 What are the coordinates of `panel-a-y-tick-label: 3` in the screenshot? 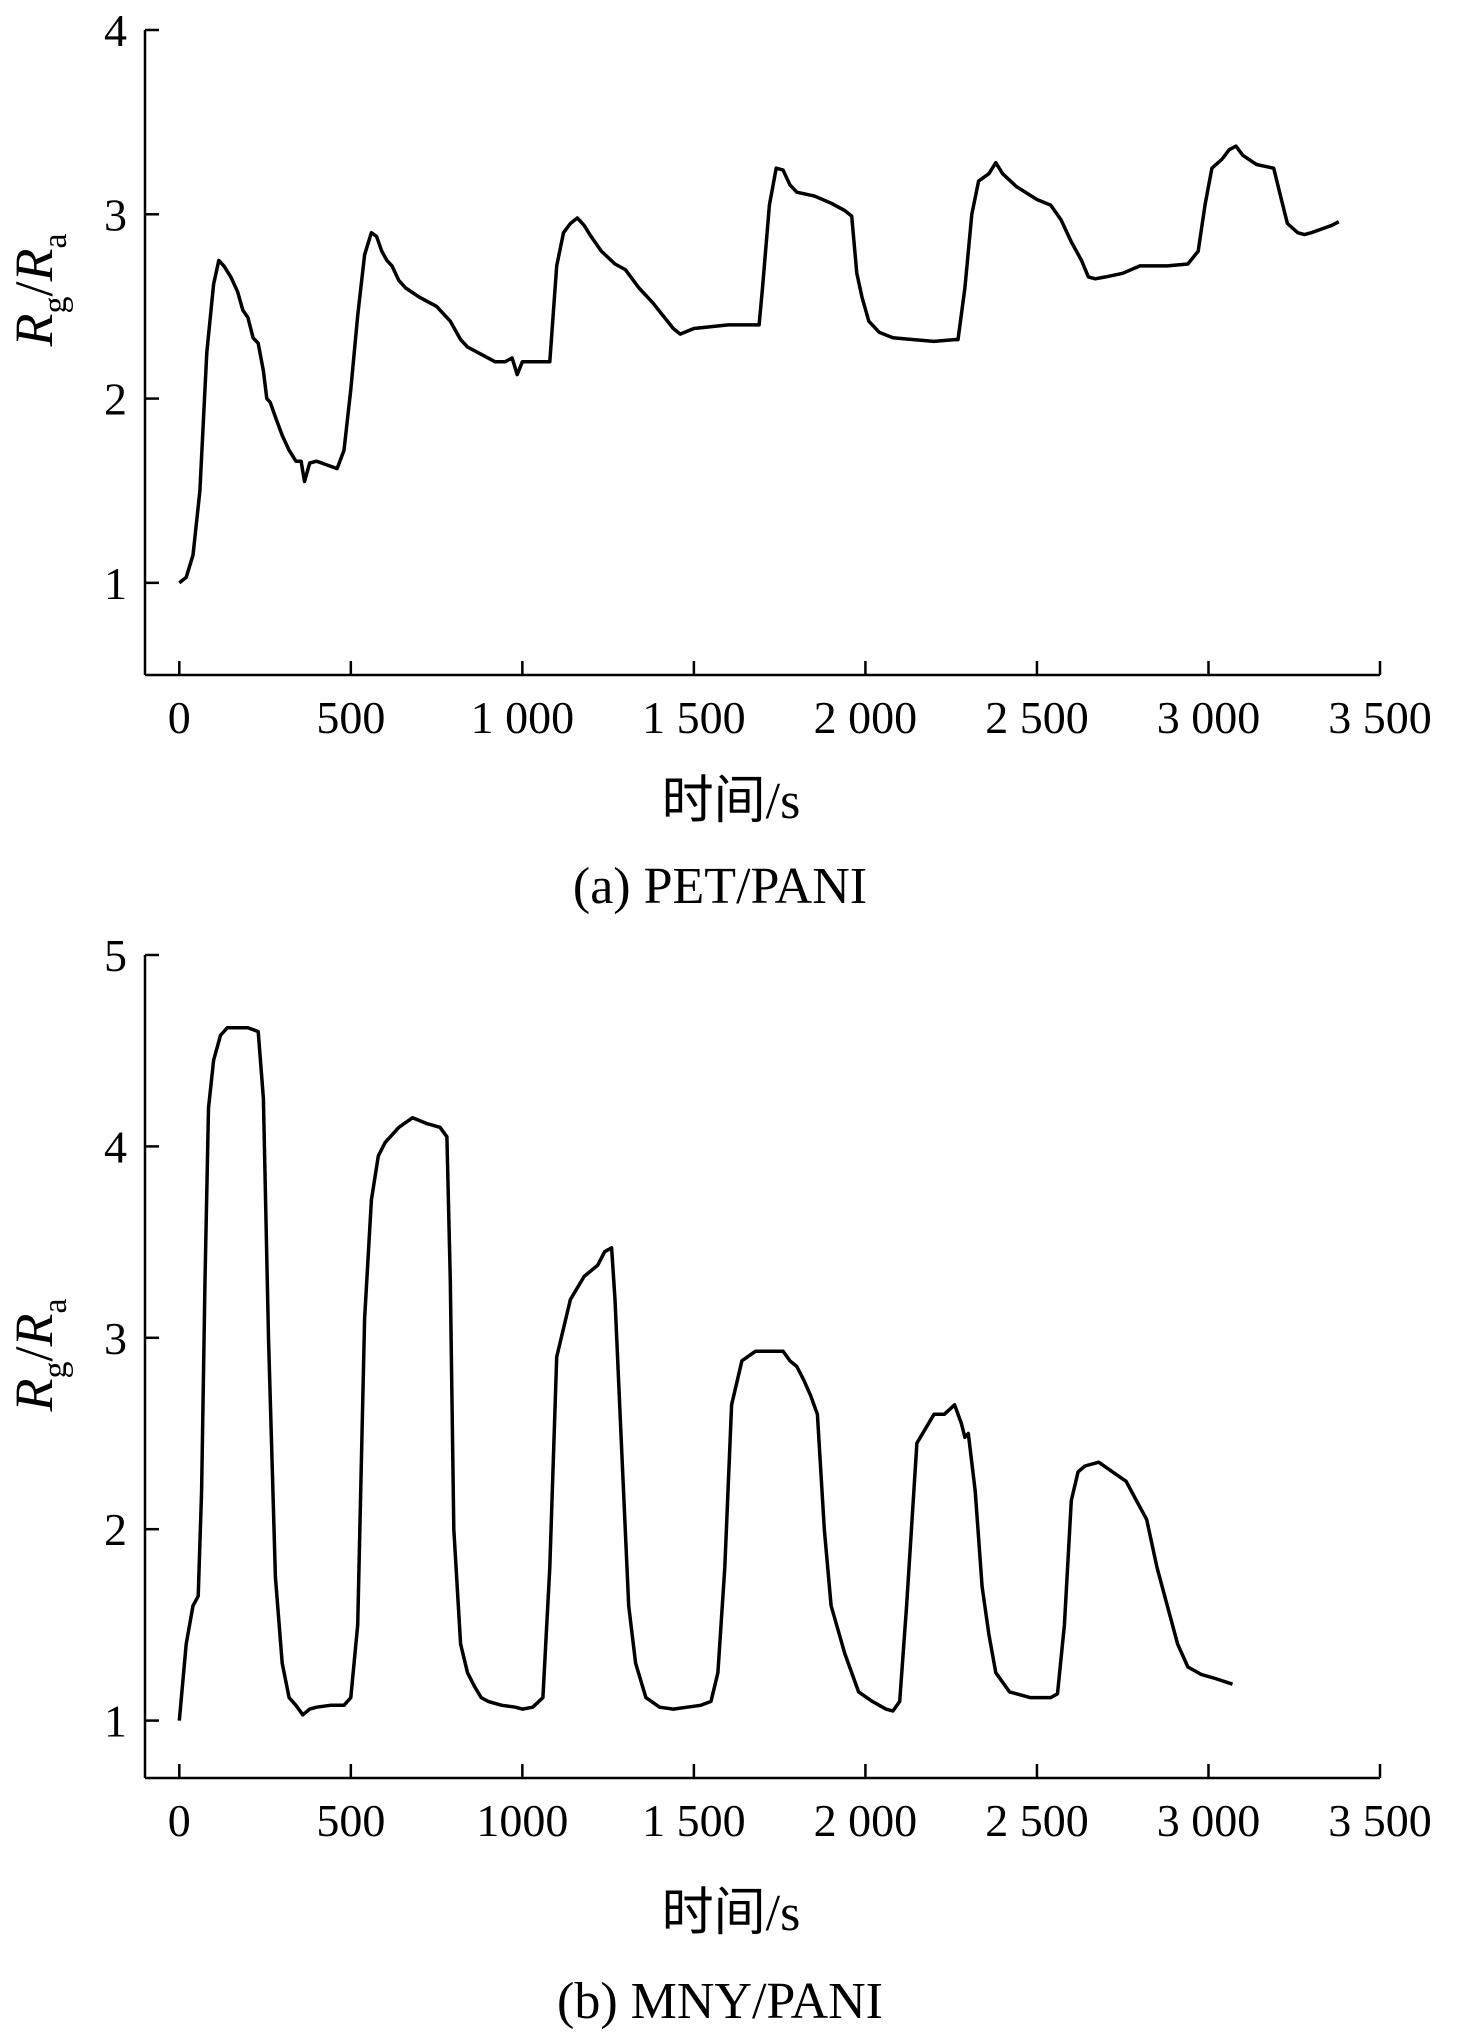 It's located at (115, 214).